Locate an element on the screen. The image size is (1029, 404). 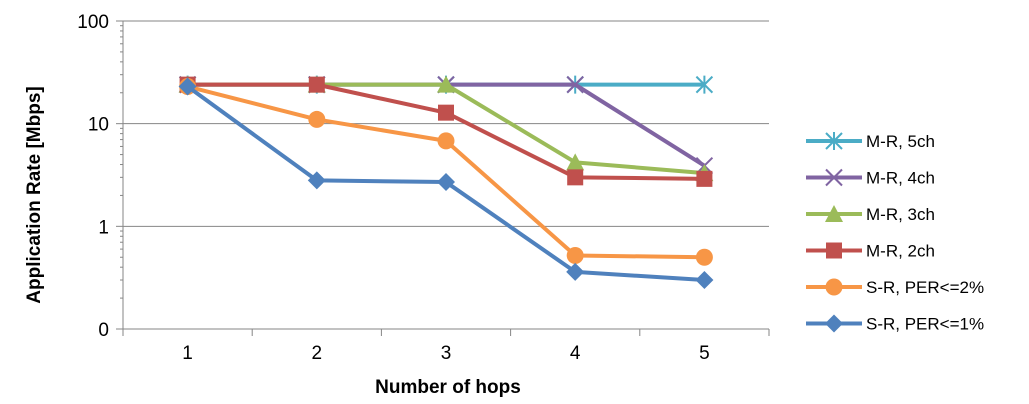
legend-item: M-R, 2ch is located at coordinates (870, 251).